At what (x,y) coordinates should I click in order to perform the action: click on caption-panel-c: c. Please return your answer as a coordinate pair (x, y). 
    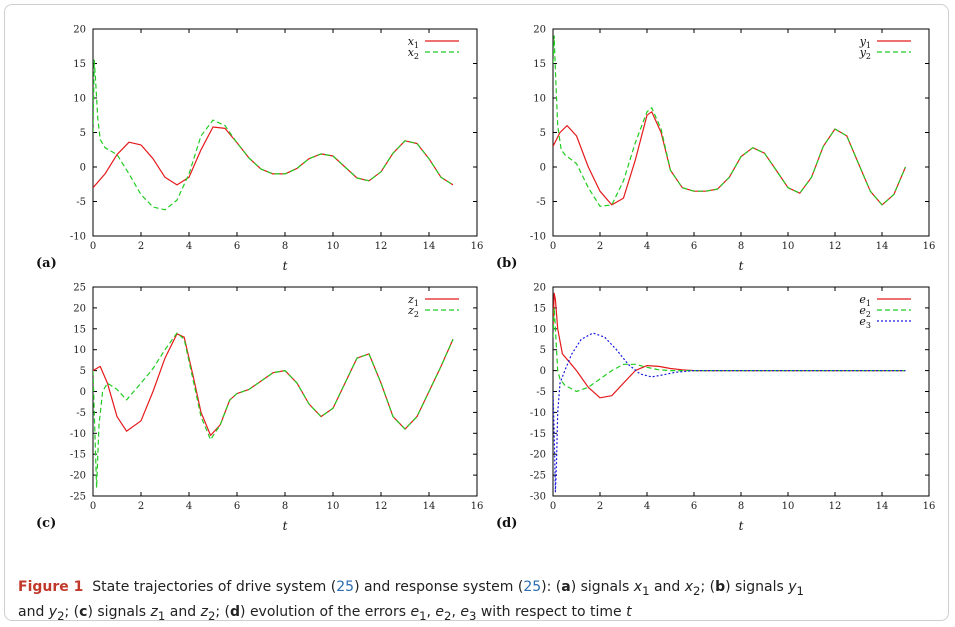
    Looking at the image, I should click on (83, 611).